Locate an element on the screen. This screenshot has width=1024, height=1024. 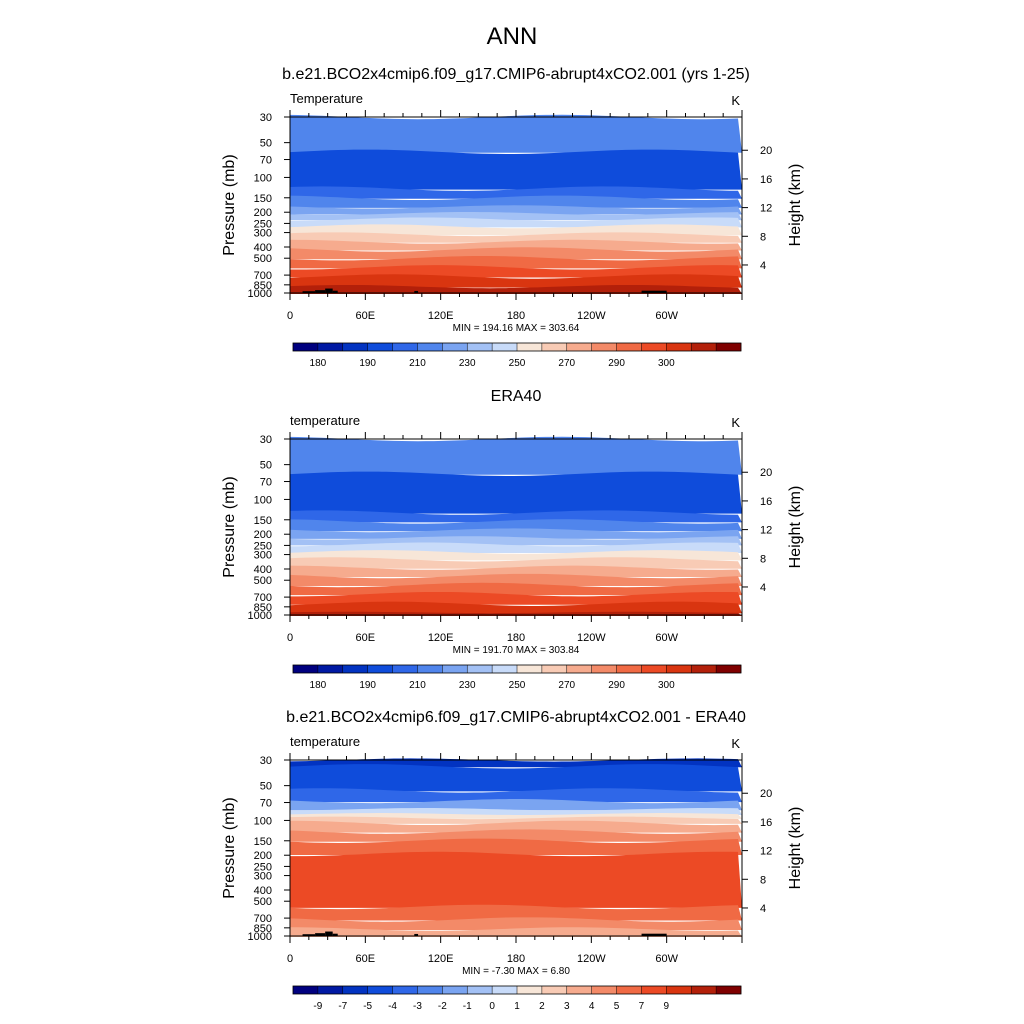
min-max-stats: MIN = -7.30 MAX = 6.80 is located at coordinates (516, 971).